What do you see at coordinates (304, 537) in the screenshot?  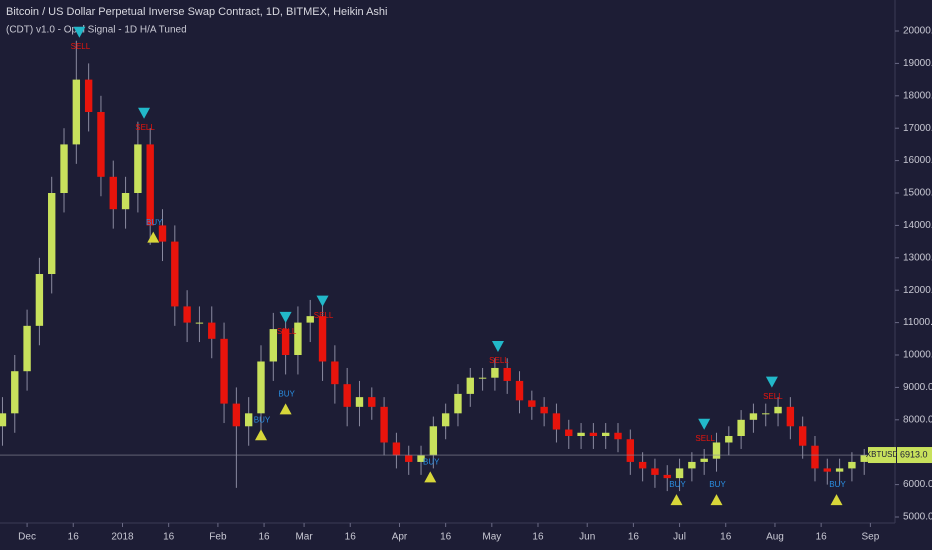 I see `x-tick-label: Mar` at bounding box center [304, 537].